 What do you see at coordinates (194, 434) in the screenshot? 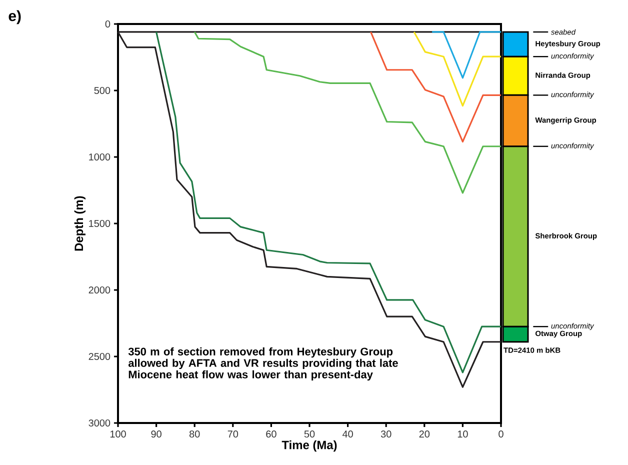
I see `x-tick-label: 80` at bounding box center [194, 434].